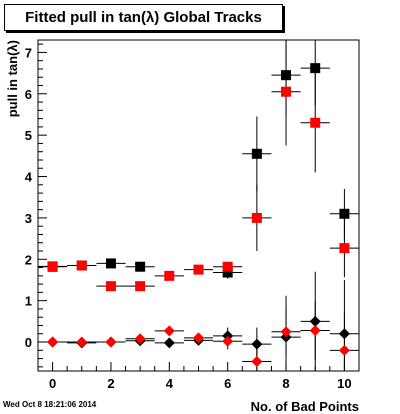 This screenshot has height=414, width=400. What do you see at coordinates (28, 94) in the screenshot?
I see `y-tick-label: 6` at bounding box center [28, 94].